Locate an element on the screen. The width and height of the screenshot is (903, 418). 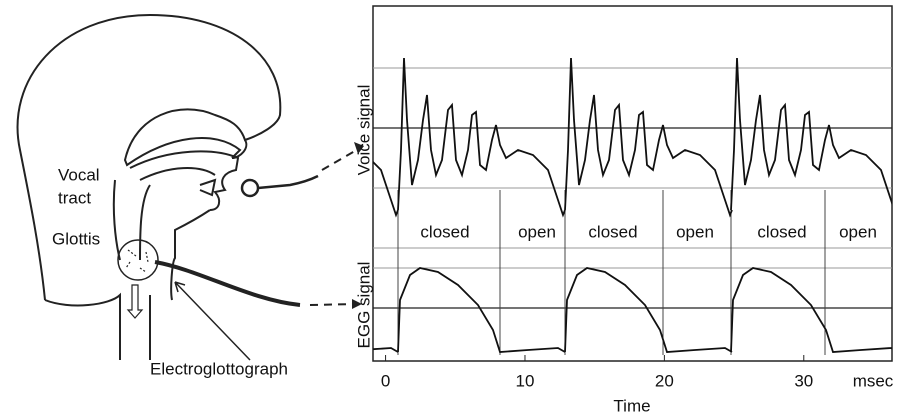
x-label: Time is located at coordinates (631, 405).